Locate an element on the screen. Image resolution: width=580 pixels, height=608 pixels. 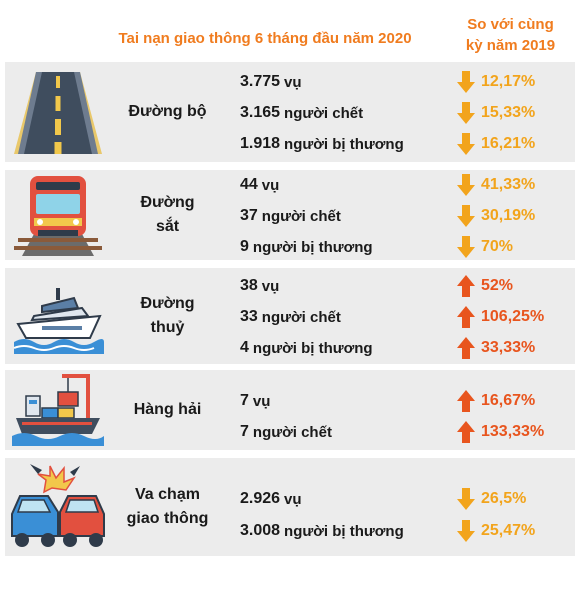
change-percent: 41,33% is located at coordinates (508, 184).